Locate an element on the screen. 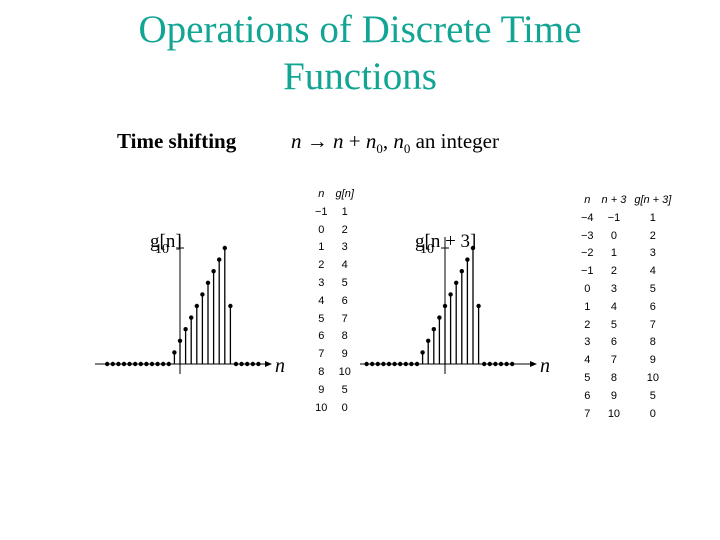 This screenshot has height=540, width=720. formula-plus: + is located at coordinates (354, 141).